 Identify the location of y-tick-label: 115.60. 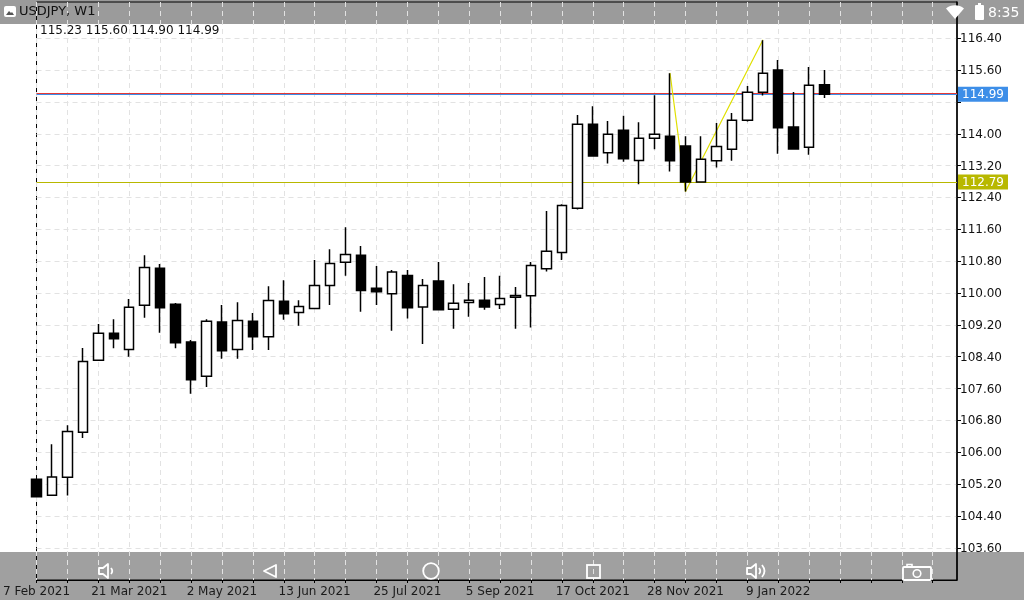
(981, 70).